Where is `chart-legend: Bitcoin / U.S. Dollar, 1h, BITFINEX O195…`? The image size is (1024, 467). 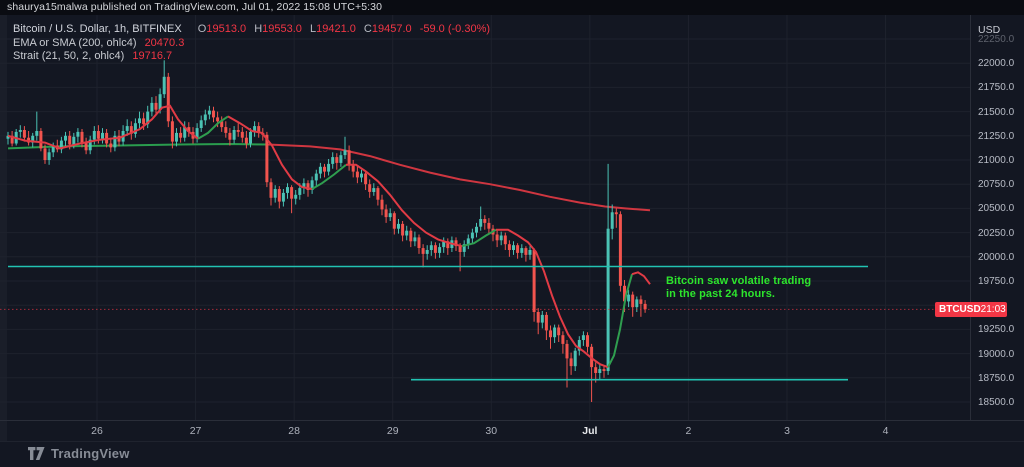 chart-legend: Bitcoin / U.S. Dollar, 1h, BITFINEX O195… is located at coordinates (251, 43).